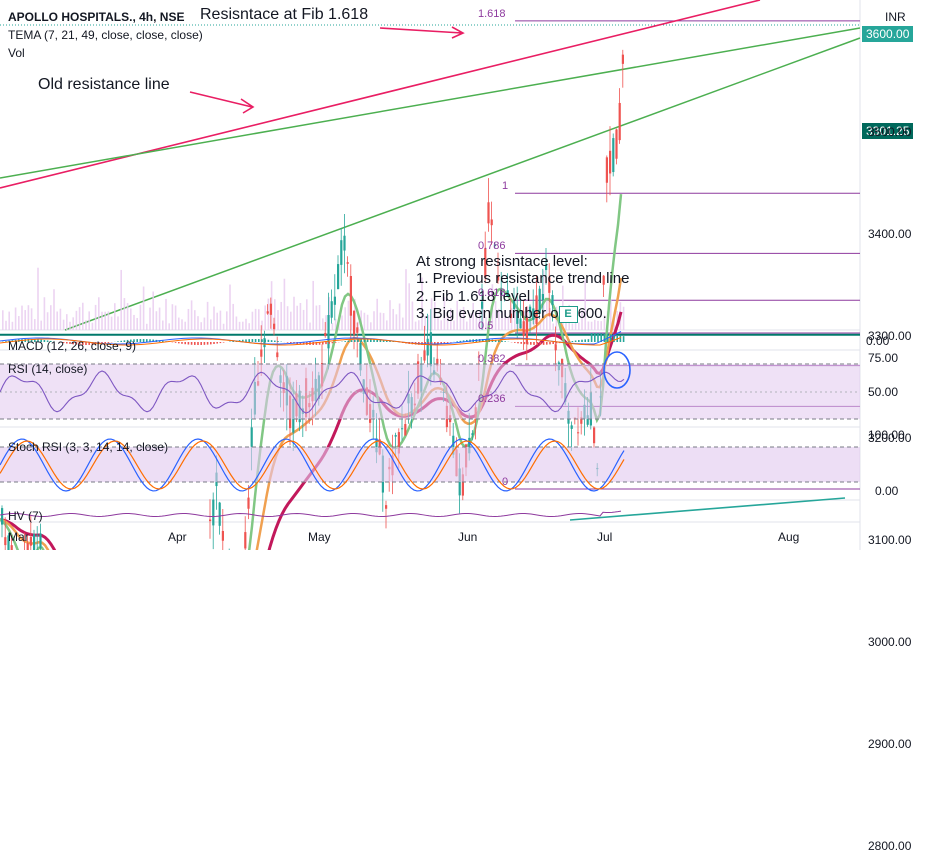 The image size is (932, 853). Describe the element at coordinates (105, 35) in the screenshot. I see `tema-indicator-label: TEMA (7, 21, 49, close, close, close)` at that location.